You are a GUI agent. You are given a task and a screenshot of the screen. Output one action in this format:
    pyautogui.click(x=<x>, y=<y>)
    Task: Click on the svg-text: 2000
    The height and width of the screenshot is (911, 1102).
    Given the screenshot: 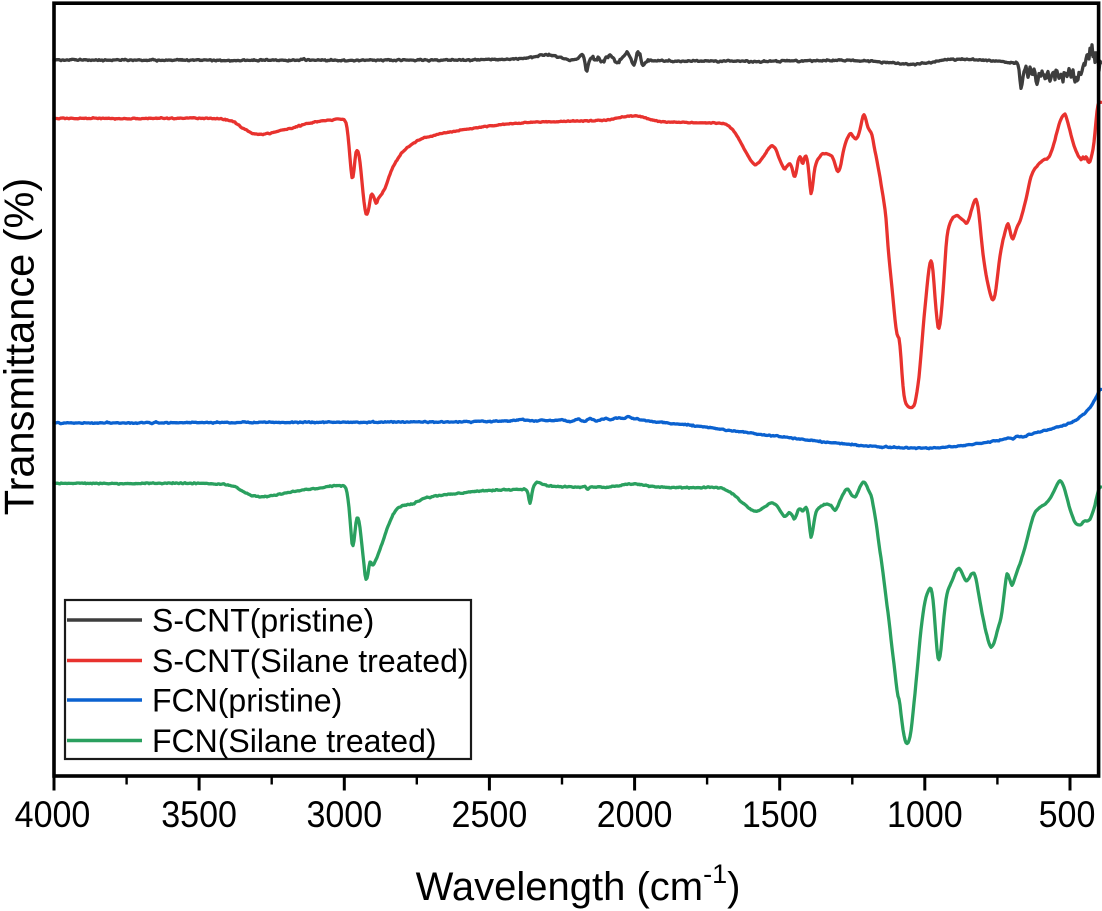 What is the action you would take?
    pyautogui.click(x=635, y=815)
    